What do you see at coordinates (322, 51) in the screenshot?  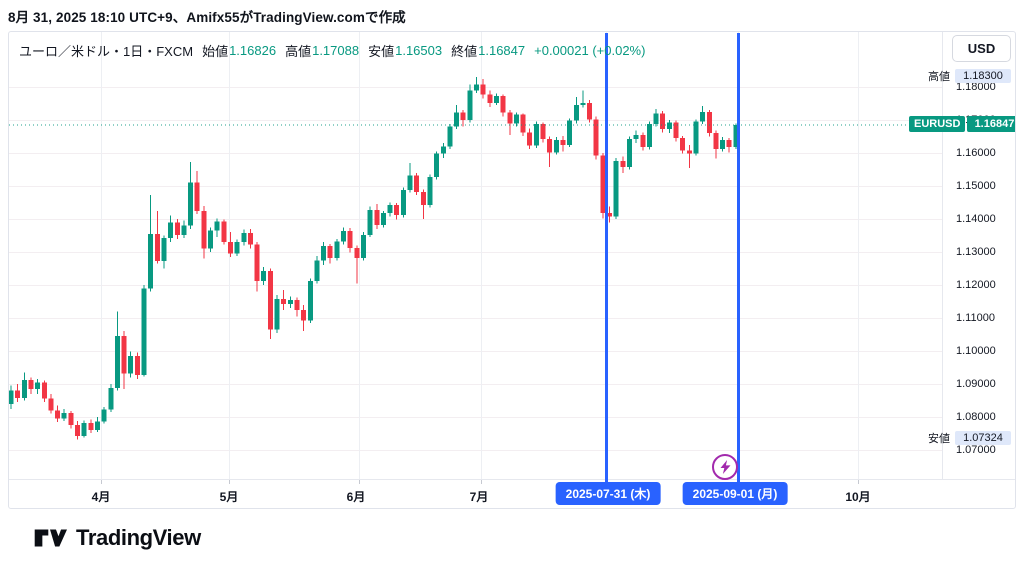 I see `ohlc-high: 高値 1.17088` at bounding box center [322, 51].